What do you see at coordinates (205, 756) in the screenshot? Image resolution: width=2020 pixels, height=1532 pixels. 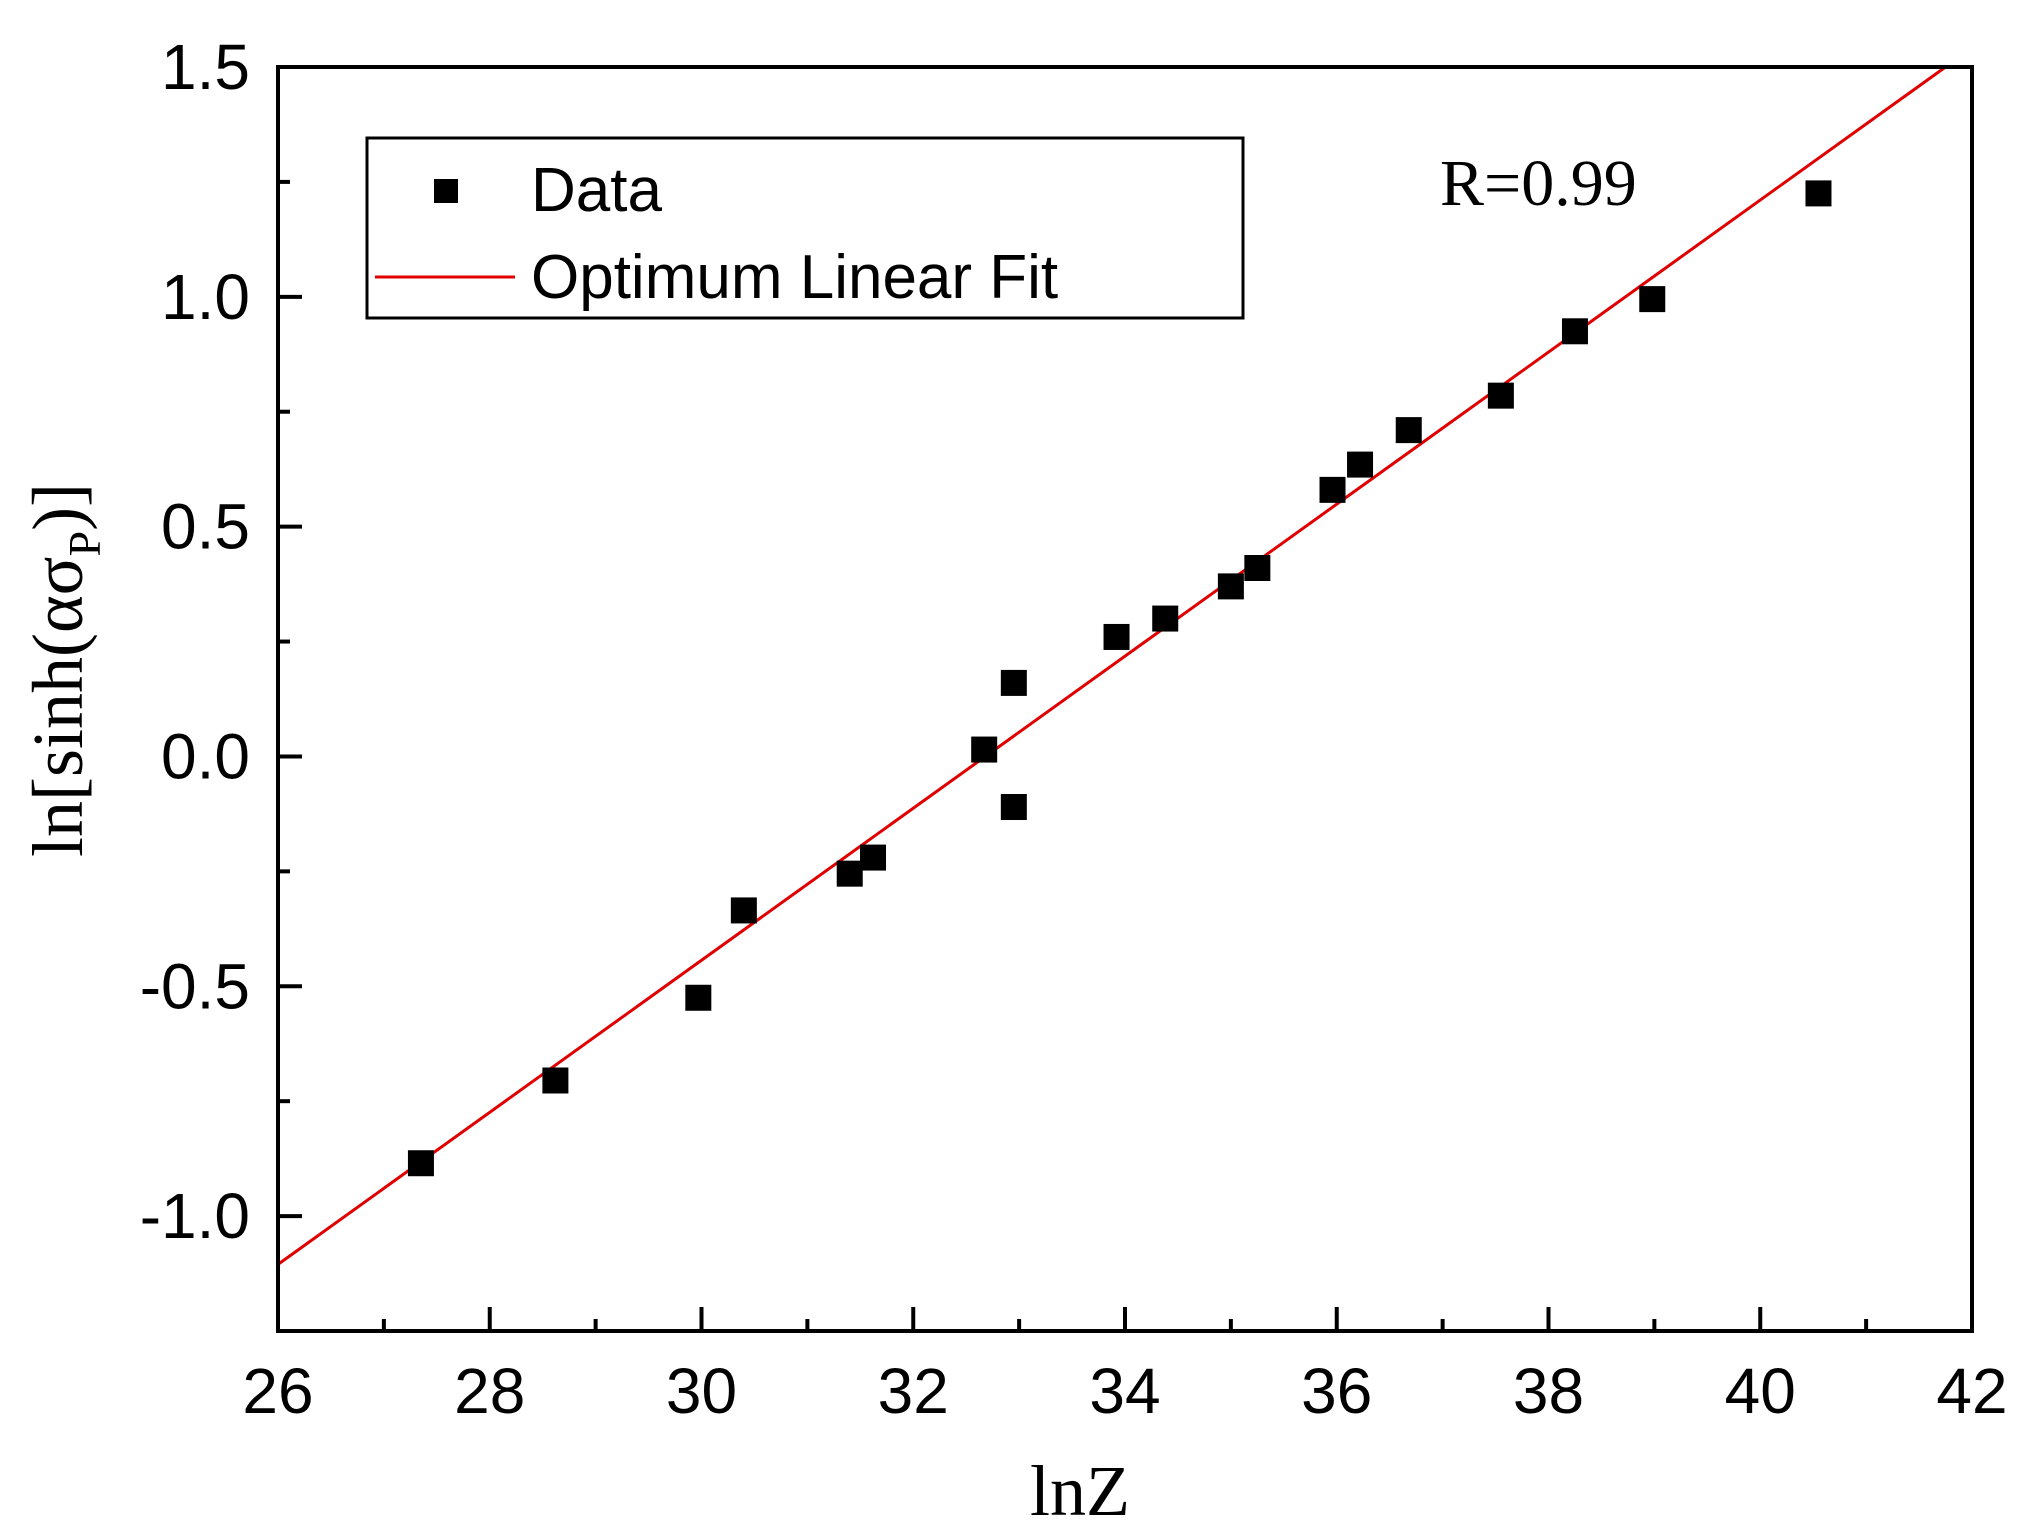 I see `y-tick-label: 0.0` at bounding box center [205, 756].